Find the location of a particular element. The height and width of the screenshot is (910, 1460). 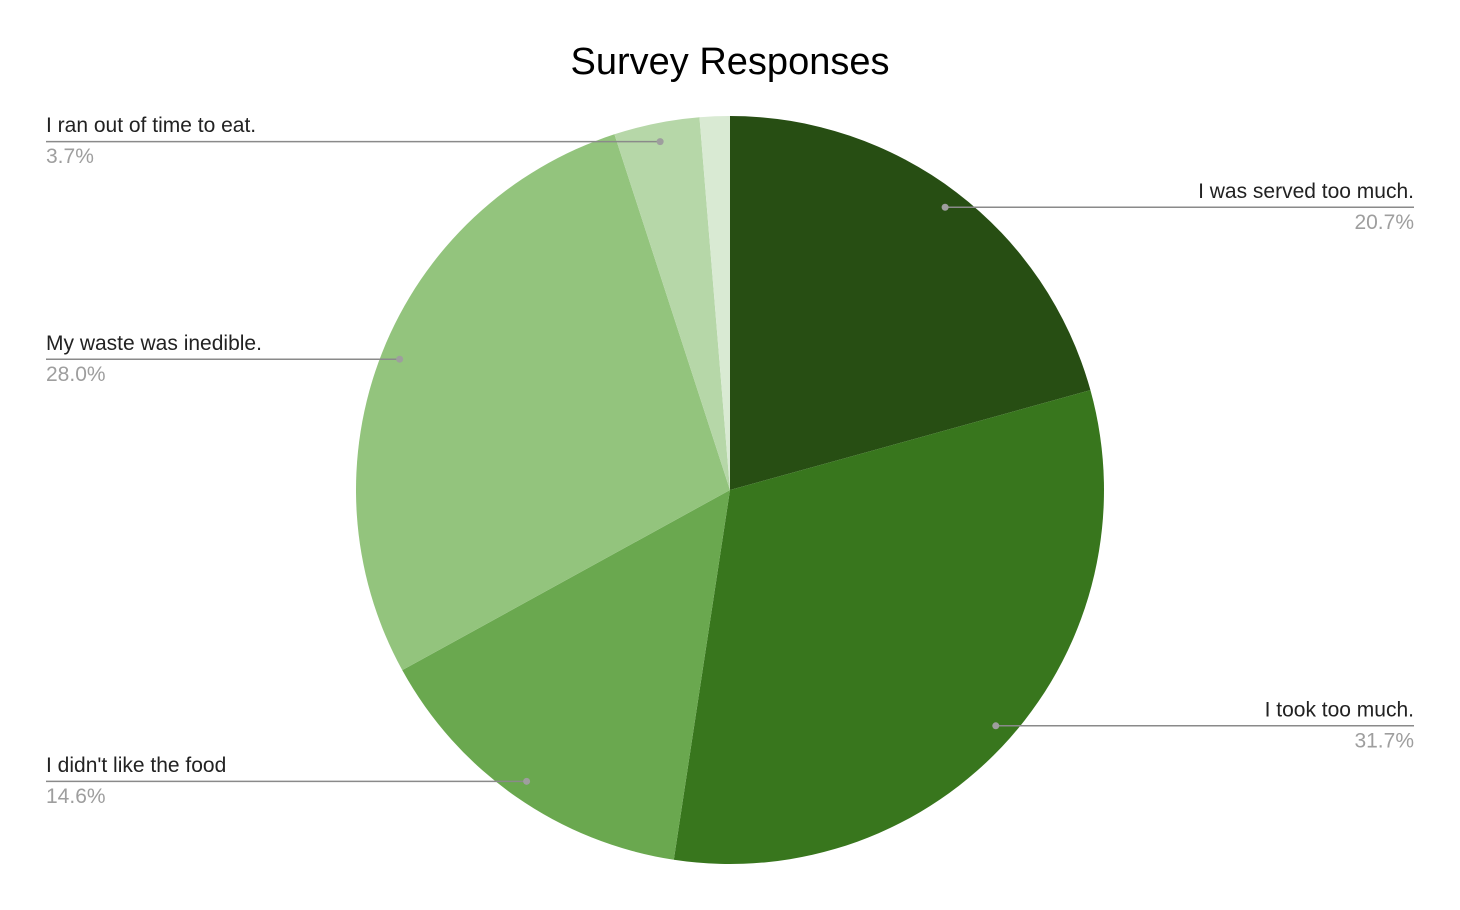

slice-label: My waste was inedible. is located at coordinates (154, 343).